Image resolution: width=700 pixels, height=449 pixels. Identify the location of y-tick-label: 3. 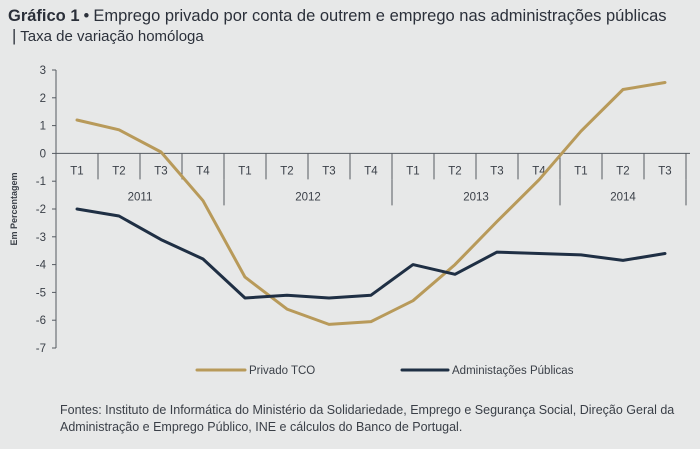
(43, 71).